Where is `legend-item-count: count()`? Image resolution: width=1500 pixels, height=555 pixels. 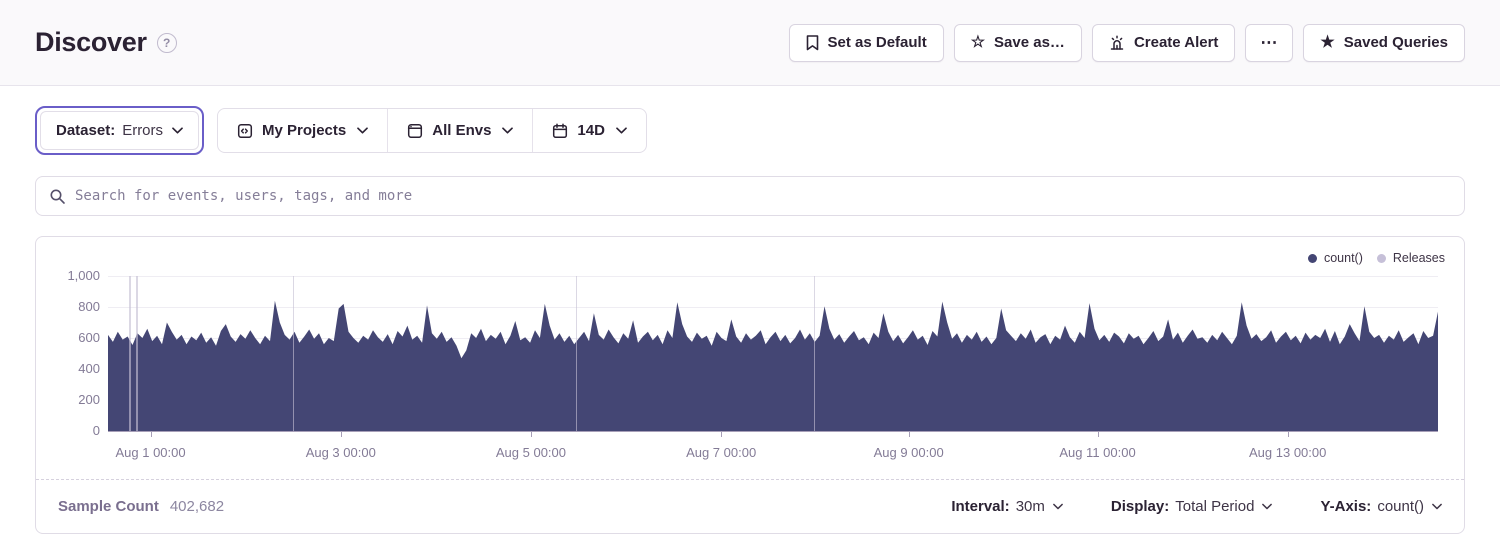
legend-item-count: count() is located at coordinates (1335, 258).